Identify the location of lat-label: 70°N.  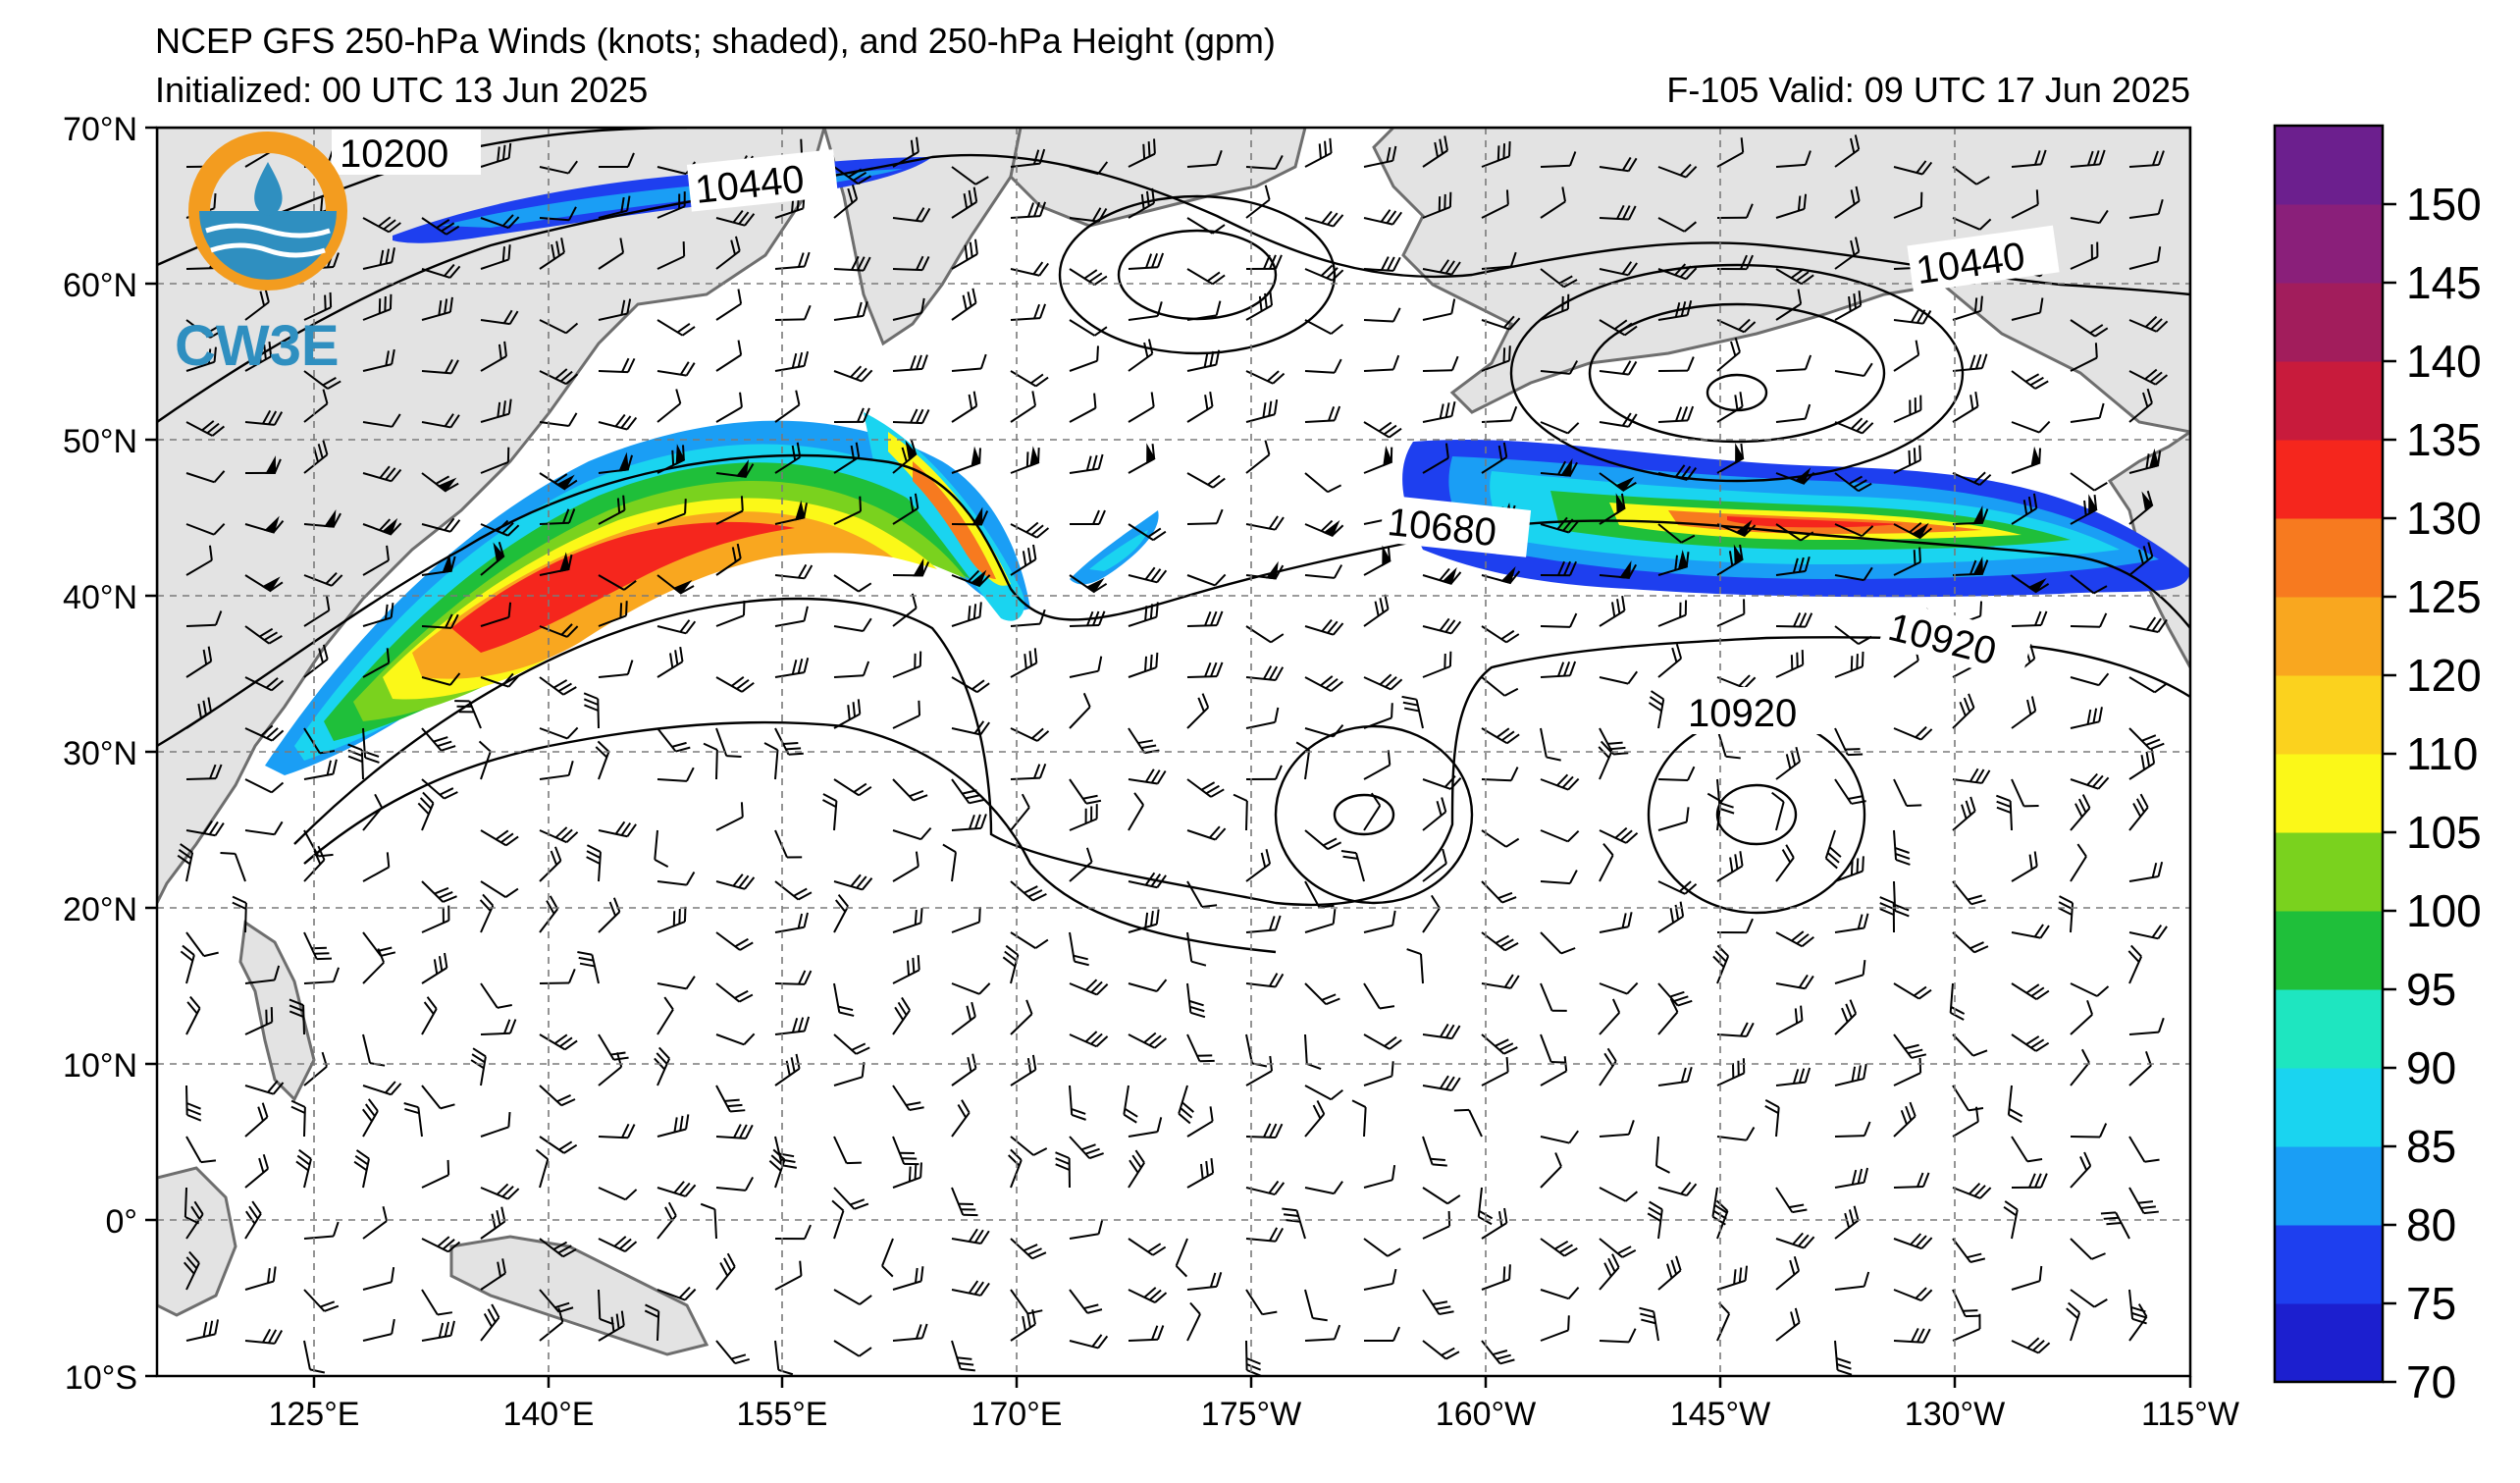
(100, 129).